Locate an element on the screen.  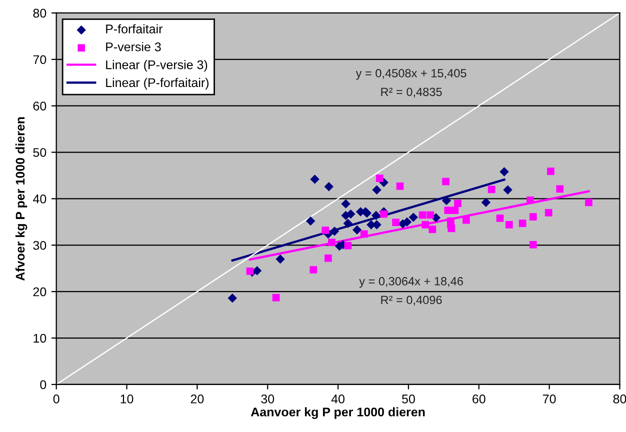
y-tick-label: 0 is located at coordinates (43, 385).